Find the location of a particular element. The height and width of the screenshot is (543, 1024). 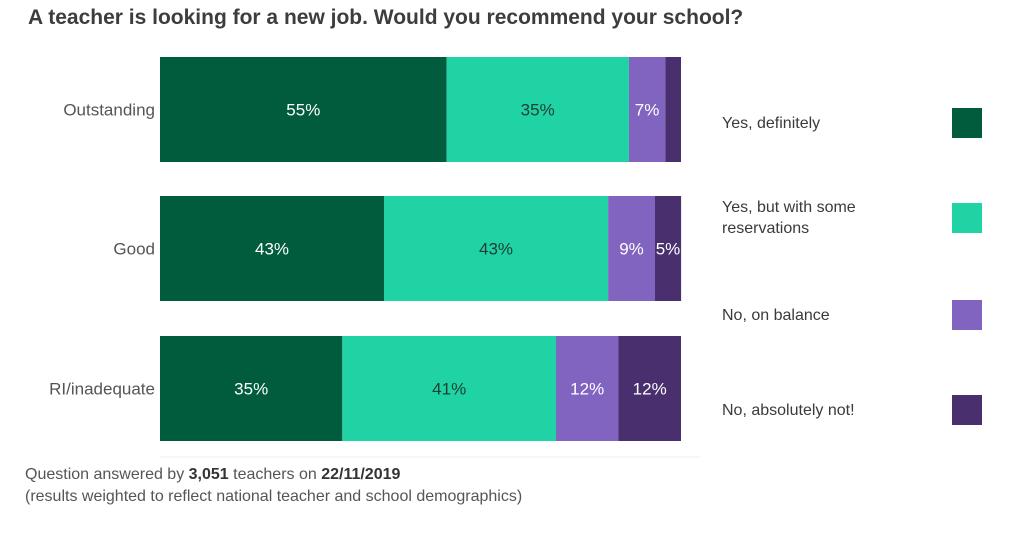

legend-label-line: No, absolutely not! is located at coordinates (788, 410).